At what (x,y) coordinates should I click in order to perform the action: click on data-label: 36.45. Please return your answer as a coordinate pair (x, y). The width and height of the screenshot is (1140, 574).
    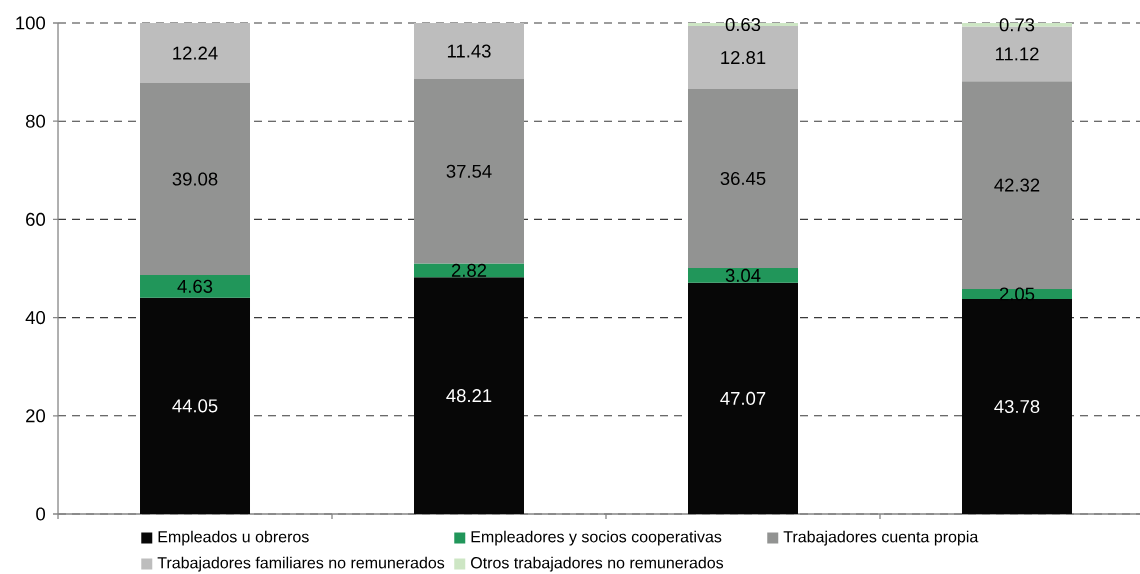
    Looking at the image, I should click on (743, 178).